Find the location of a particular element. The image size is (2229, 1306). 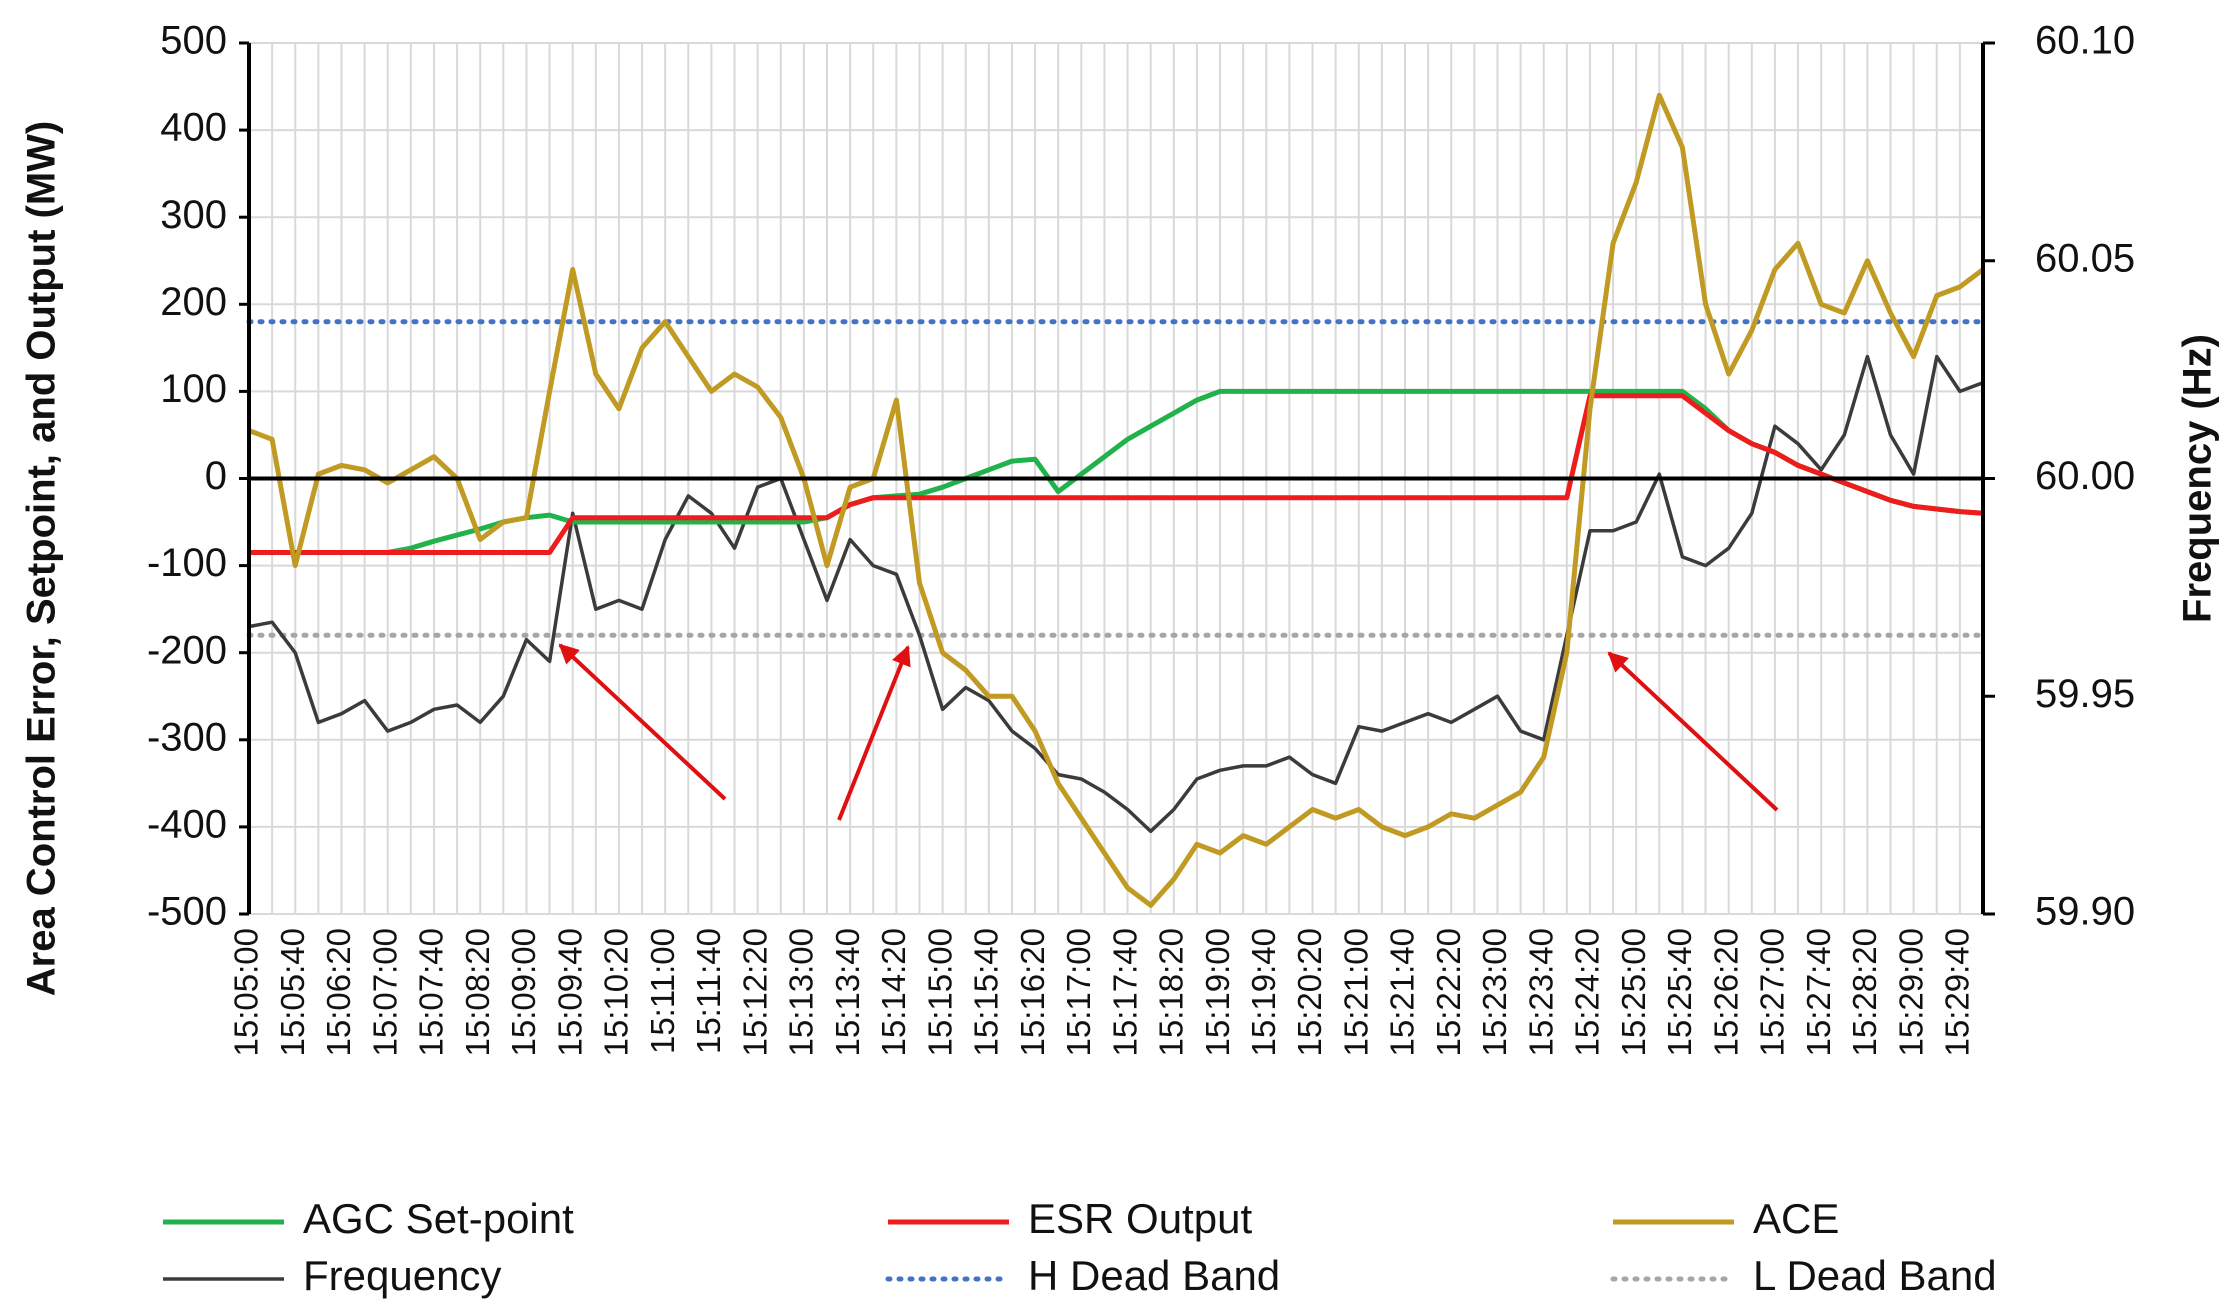

x-tick-label: 15:27:40 is located at coordinates (1818, 992).